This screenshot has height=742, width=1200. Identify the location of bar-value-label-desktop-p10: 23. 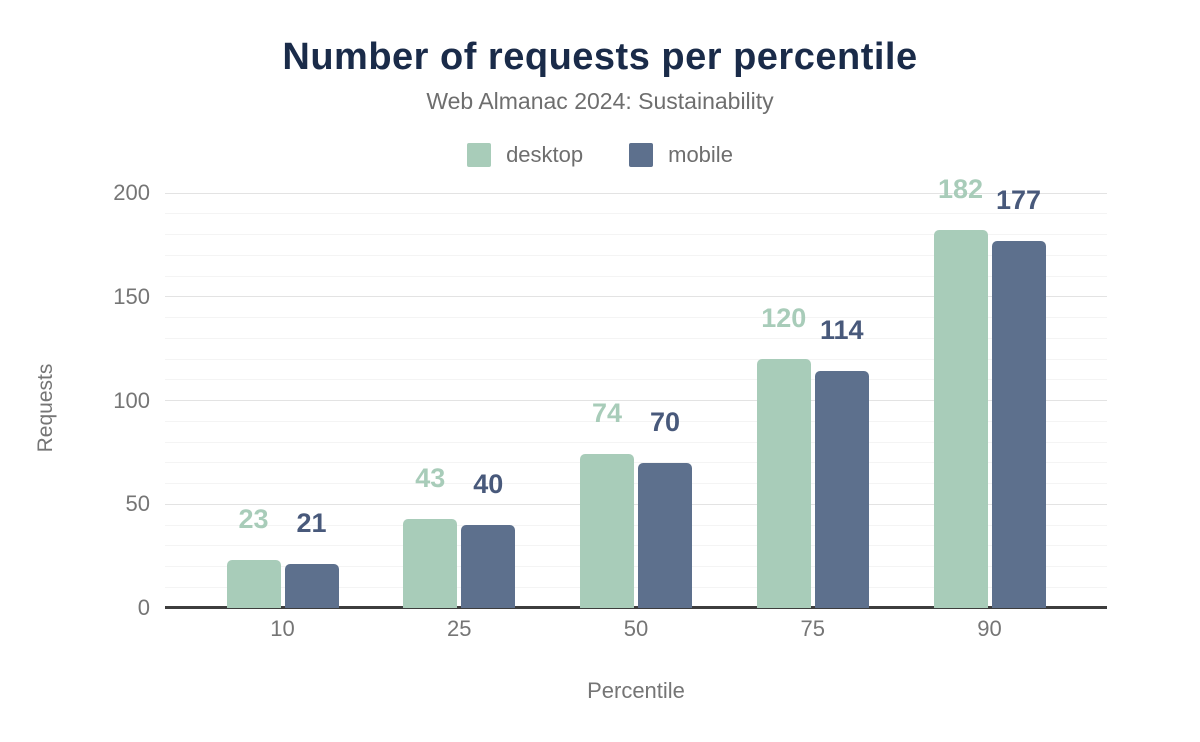
(253, 519).